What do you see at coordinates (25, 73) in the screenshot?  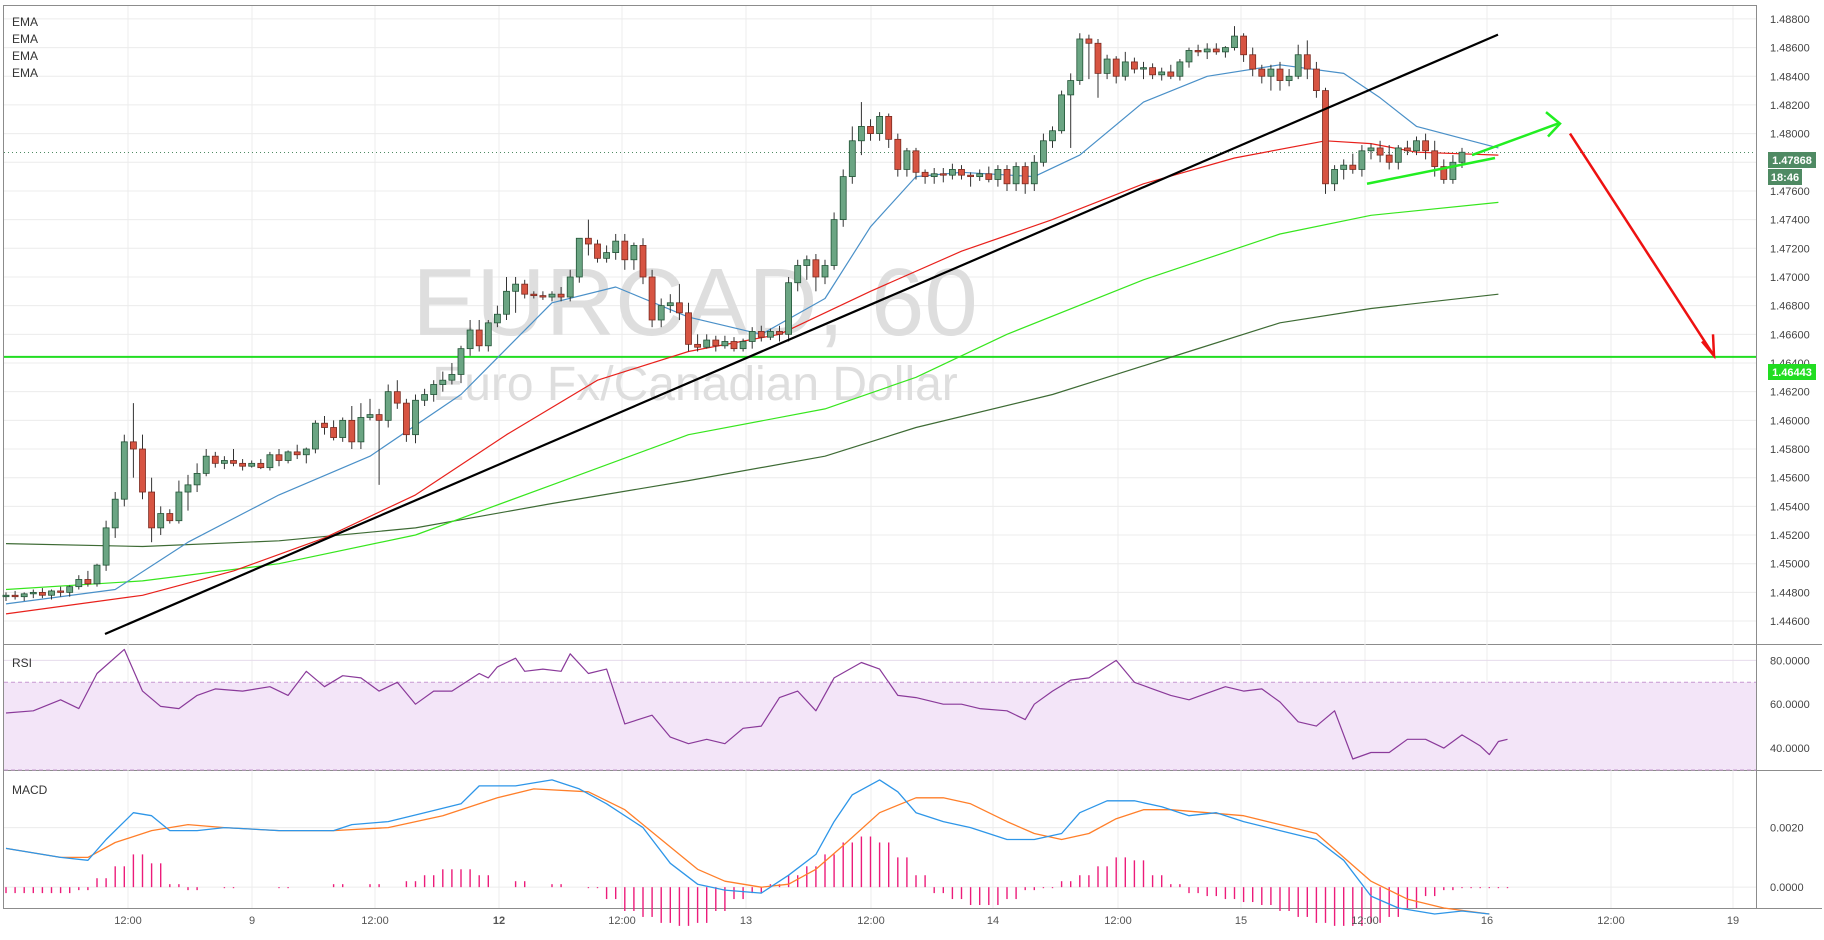 I see `ema-legend-4: EMA` at bounding box center [25, 73].